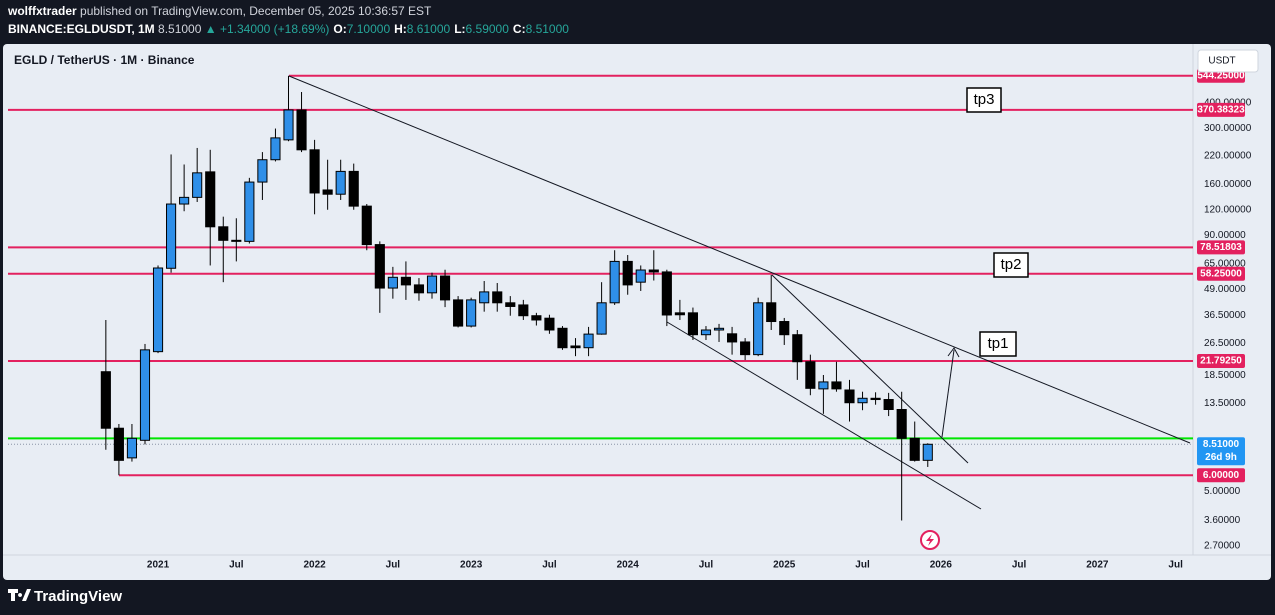 The height and width of the screenshot is (615, 1275). Describe the element at coordinates (1221, 75) in the screenshot. I see `level-label: 544.25000` at that location.